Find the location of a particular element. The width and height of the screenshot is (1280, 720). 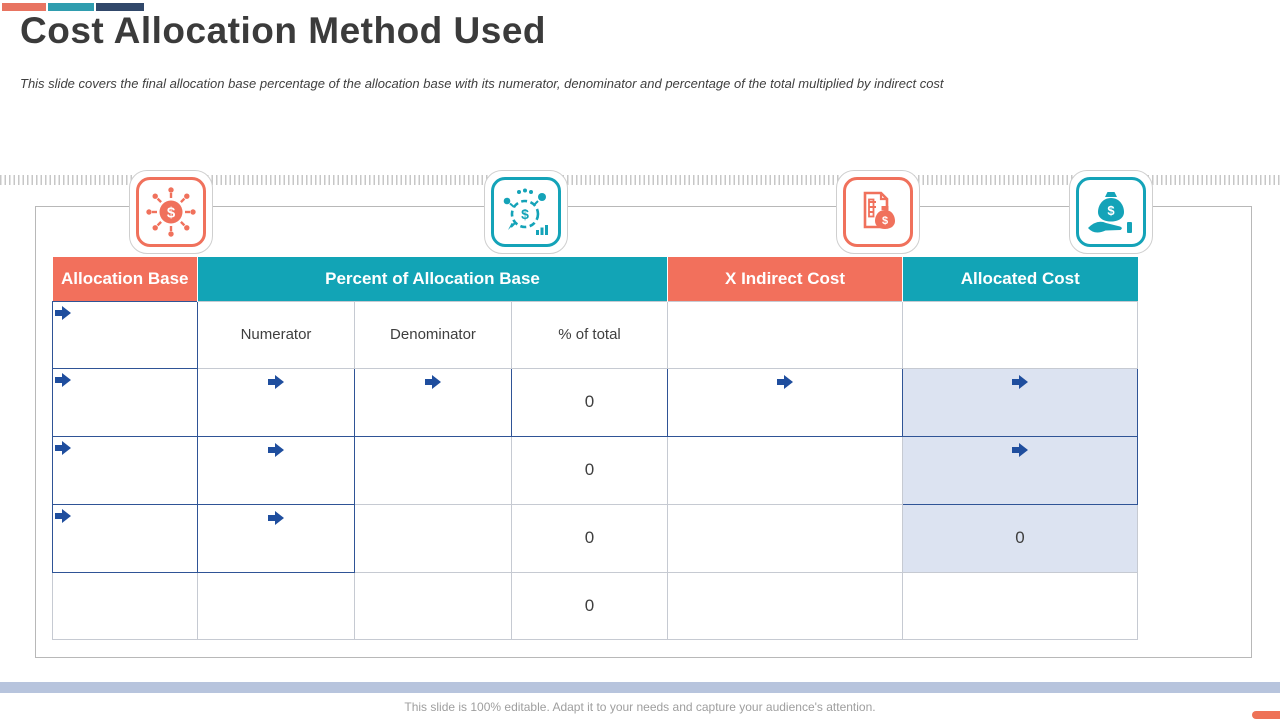

cell-row3-allocated-cost: 0 is located at coordinates (1020, 538).